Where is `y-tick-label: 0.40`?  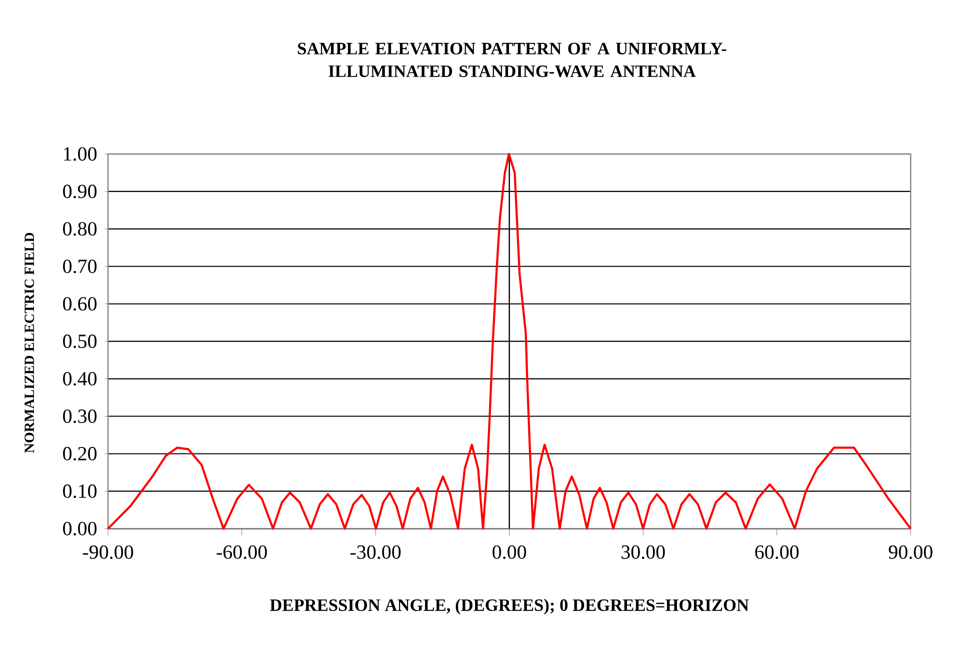
y-tick-label: 0.40 is located at coordinates (80, 379).